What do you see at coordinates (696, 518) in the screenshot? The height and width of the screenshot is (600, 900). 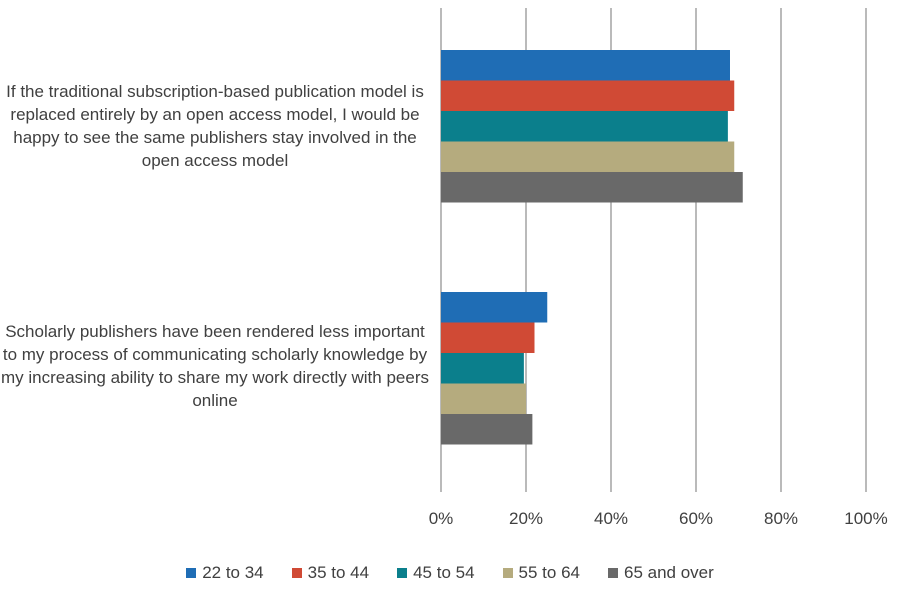 I see `x-tick-label: 60%` at bounding box center [696, 518].